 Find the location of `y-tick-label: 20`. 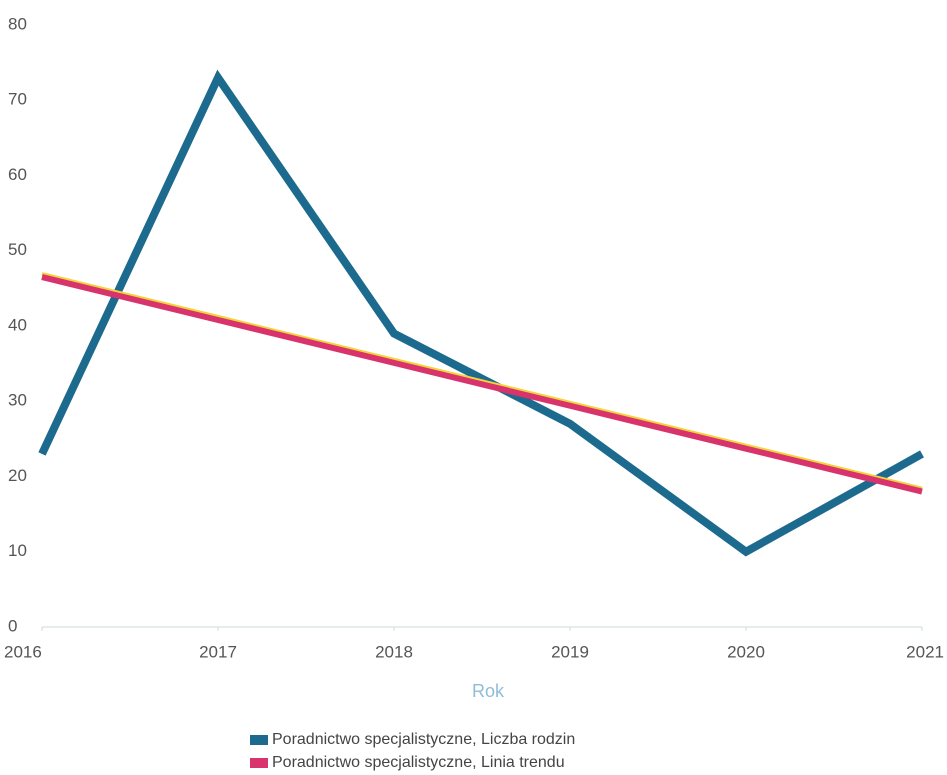

y-tick-label: 20 is located at coordinates (17, 475).